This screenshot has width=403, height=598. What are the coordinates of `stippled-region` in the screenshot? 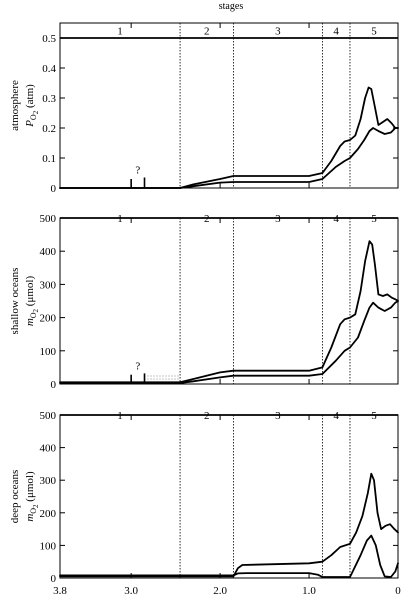 It's located at (162, 379).